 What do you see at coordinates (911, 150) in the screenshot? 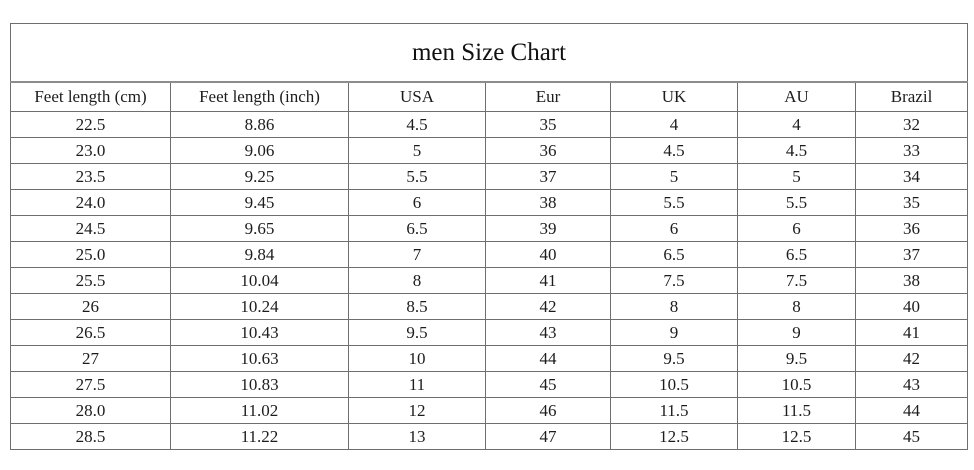
I see `table-cell: 33` at bounding box center [911, 150].